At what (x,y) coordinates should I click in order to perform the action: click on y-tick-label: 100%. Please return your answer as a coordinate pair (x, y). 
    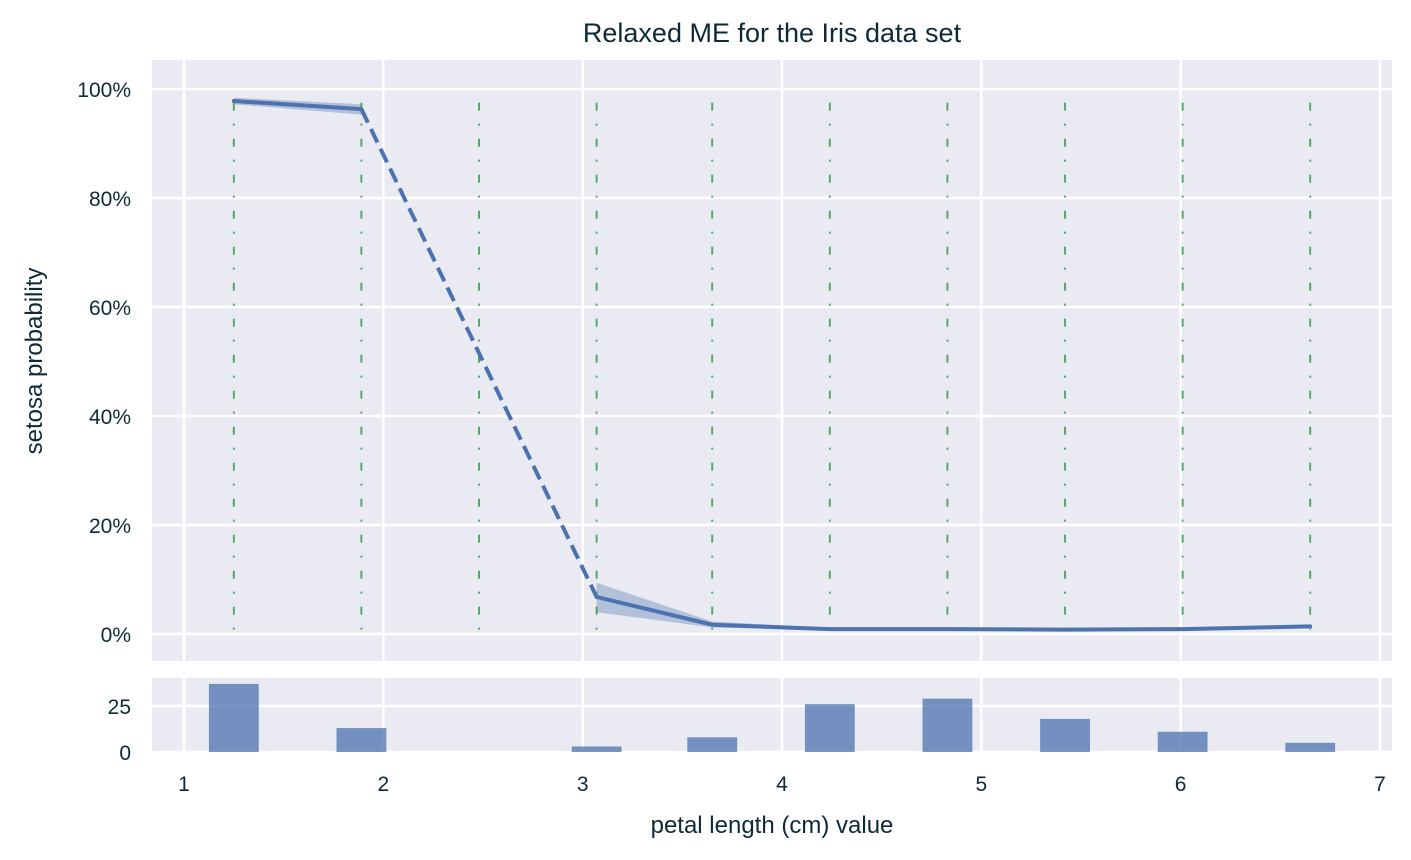
    Looking at the image, I should click on (104, 90).